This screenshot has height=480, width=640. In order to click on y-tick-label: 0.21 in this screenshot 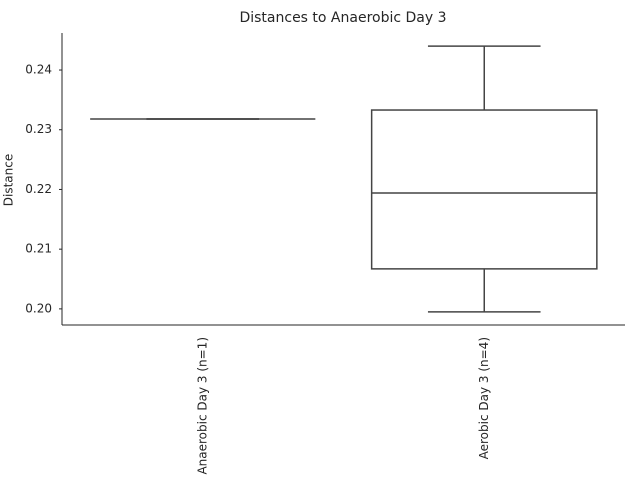, I will do `click(38, 249)`.